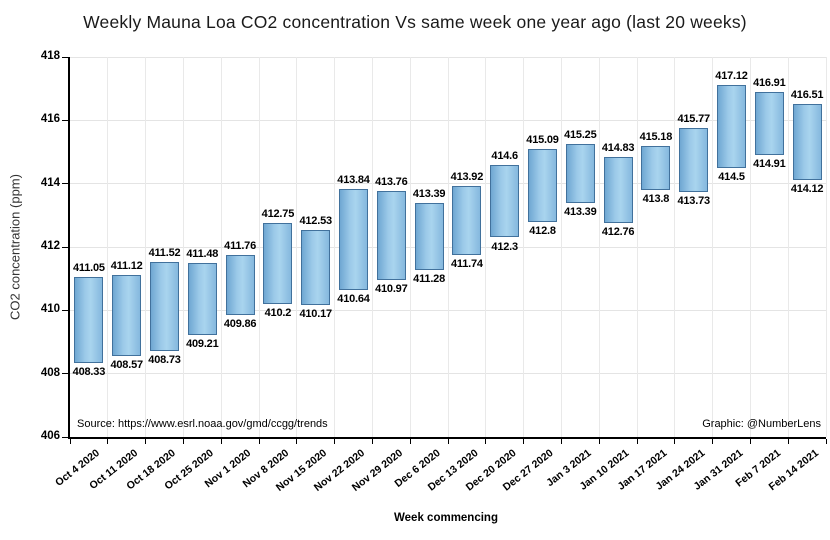 The width and height of the screenshot is (830, 540). What do you see at coordinates (391, 288) in the screenshot?
I see `bar-bottom-value-label: 410.97` at bounding box center [391, 288].